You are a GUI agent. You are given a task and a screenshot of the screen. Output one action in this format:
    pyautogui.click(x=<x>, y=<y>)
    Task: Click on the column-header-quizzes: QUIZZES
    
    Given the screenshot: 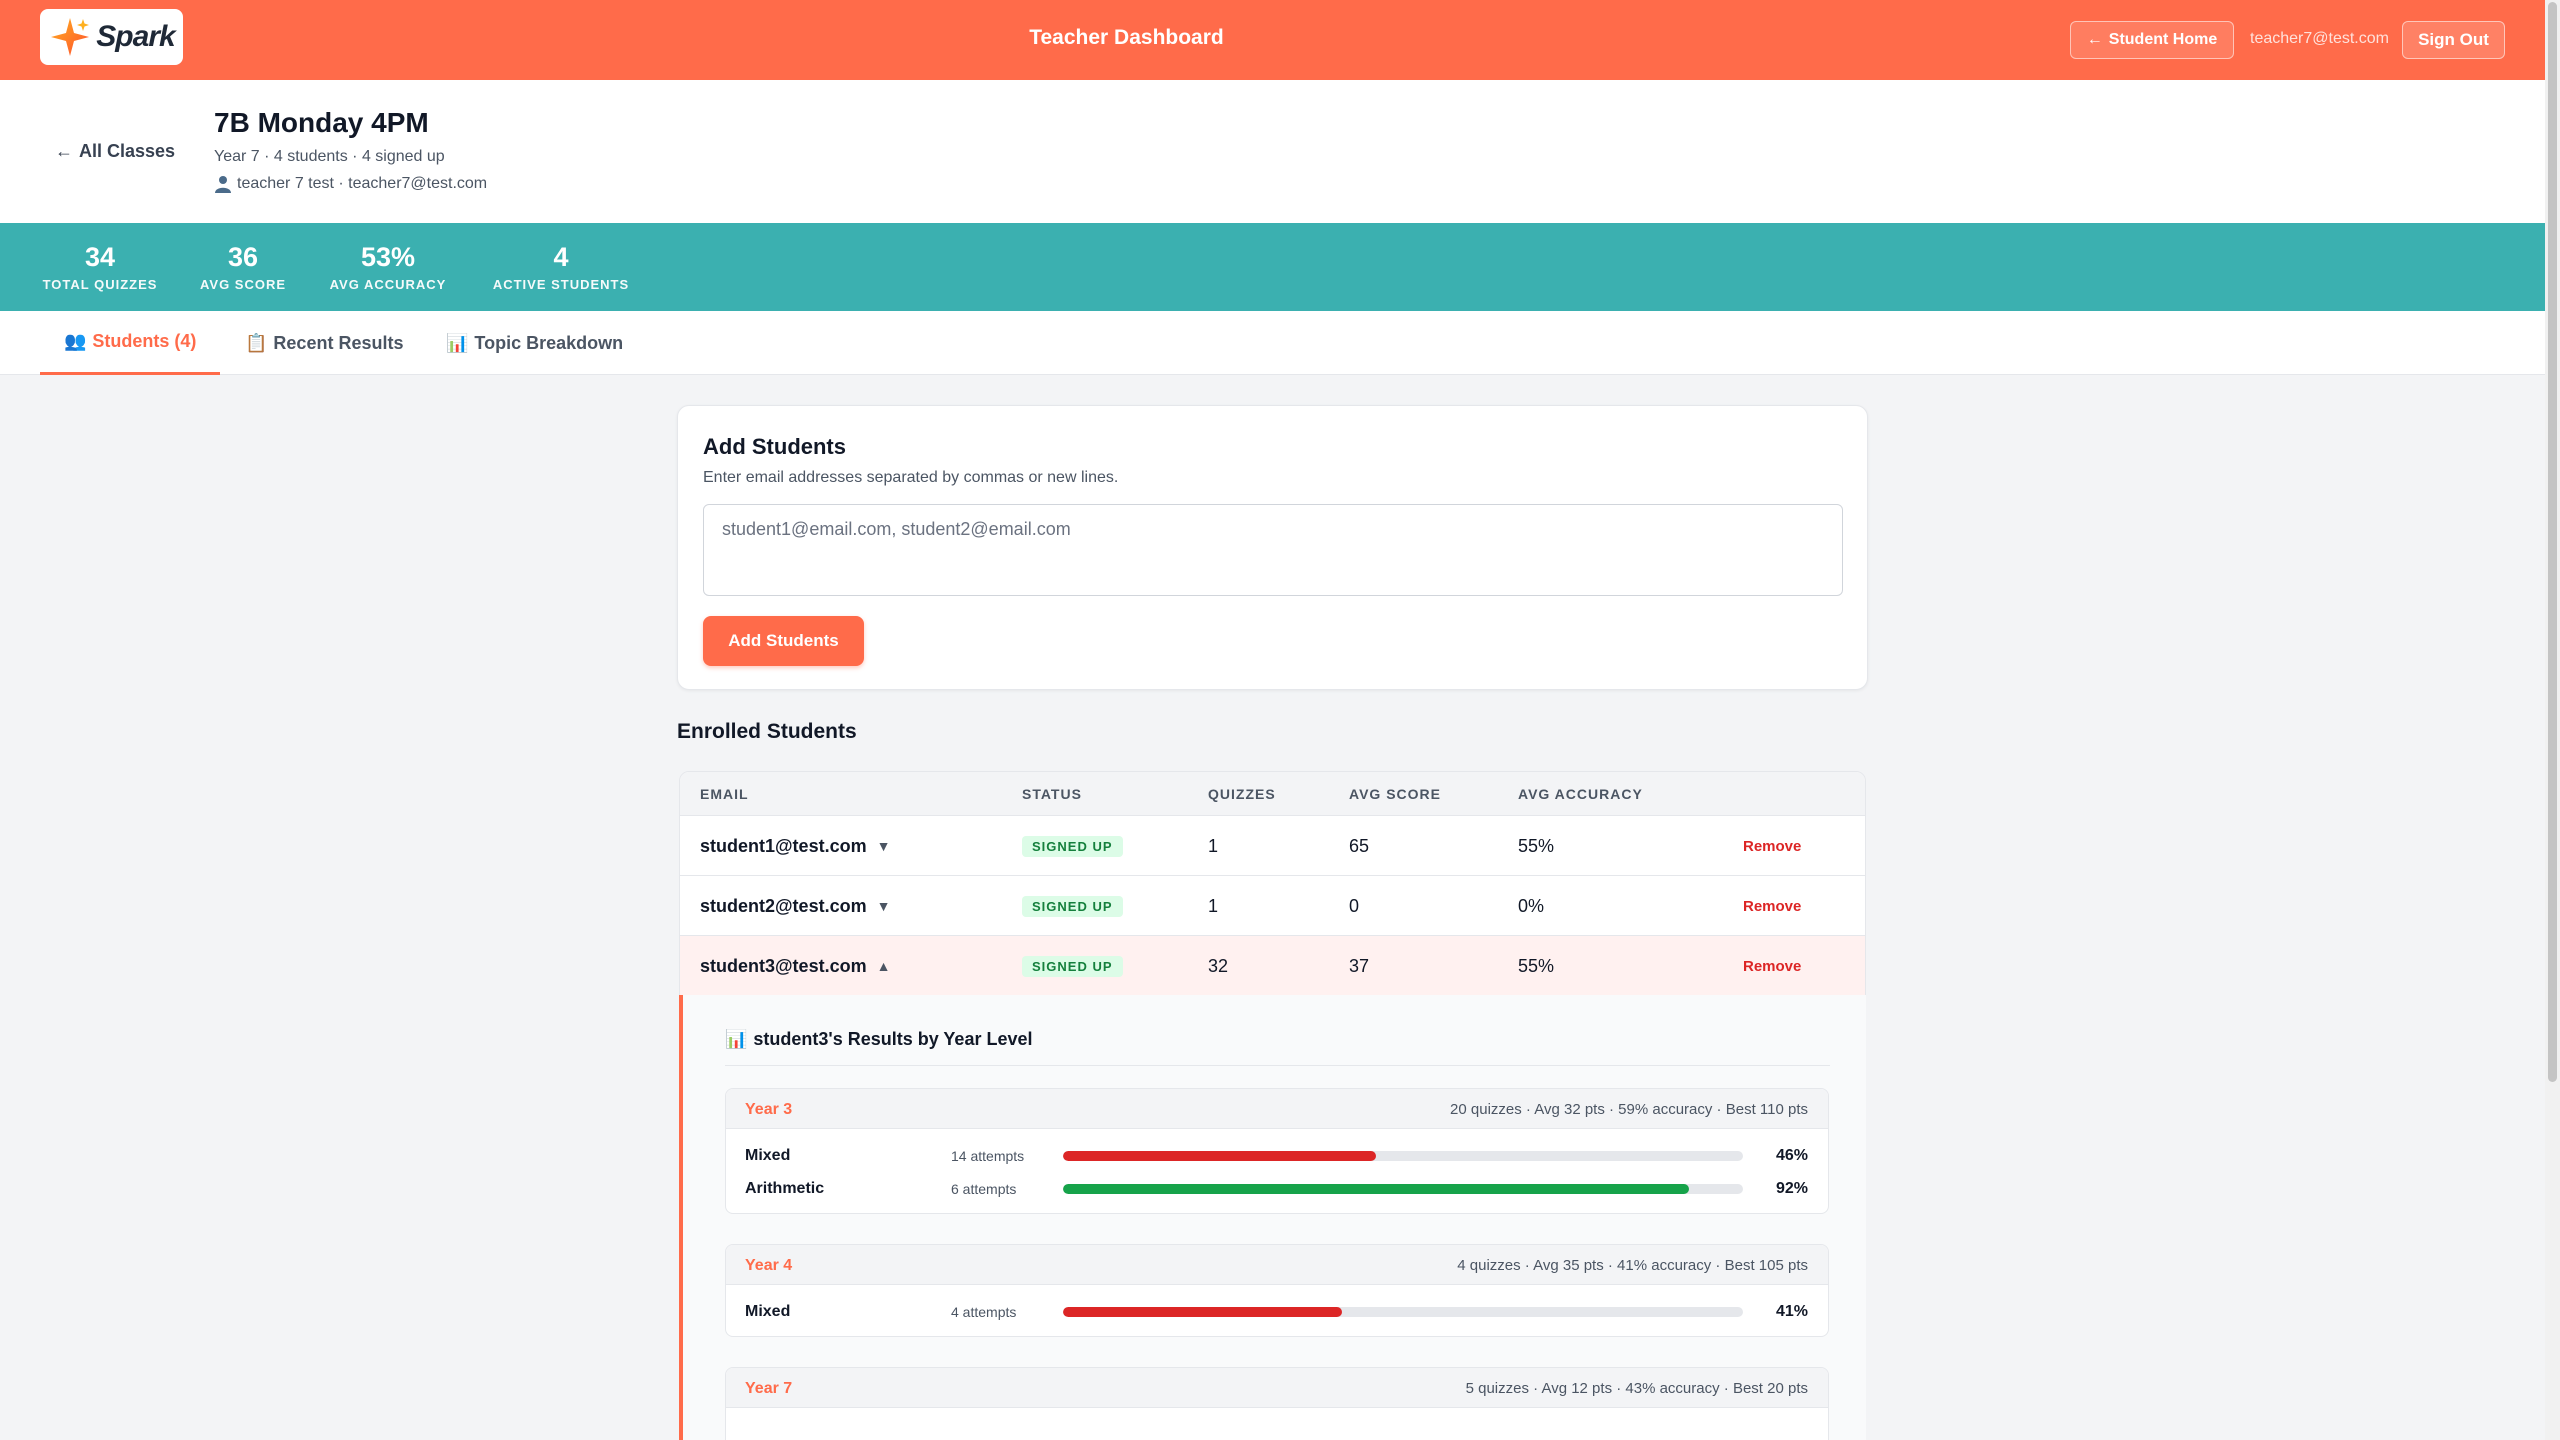 What is the action you would take?
    pyautogui.click(x=1242, y=794)
    